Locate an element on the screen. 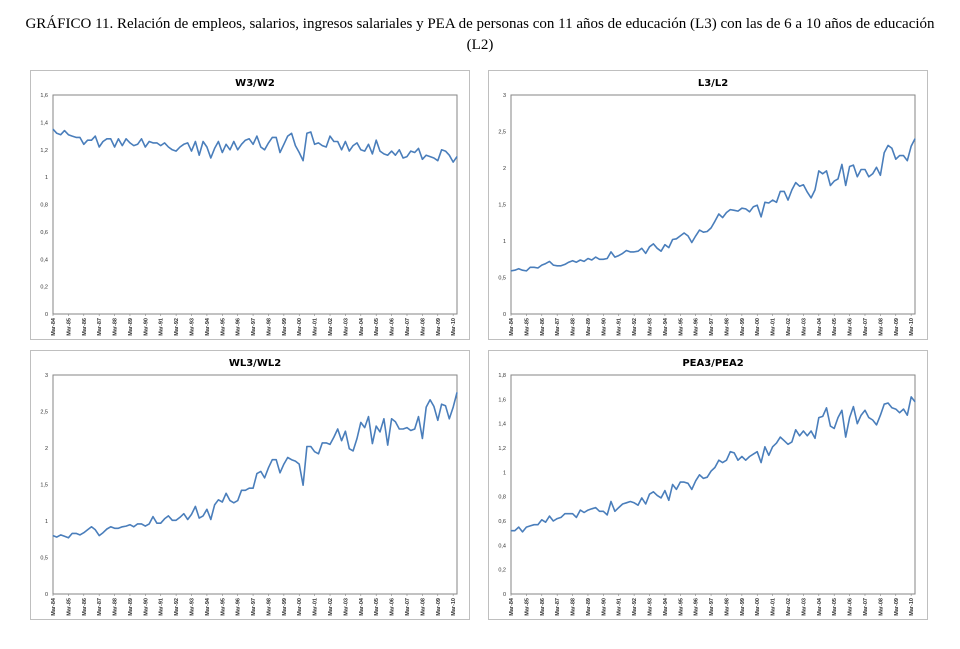 The width and height of the screenshot is (960, 649). plot-area is located at coordinates (713, 204).